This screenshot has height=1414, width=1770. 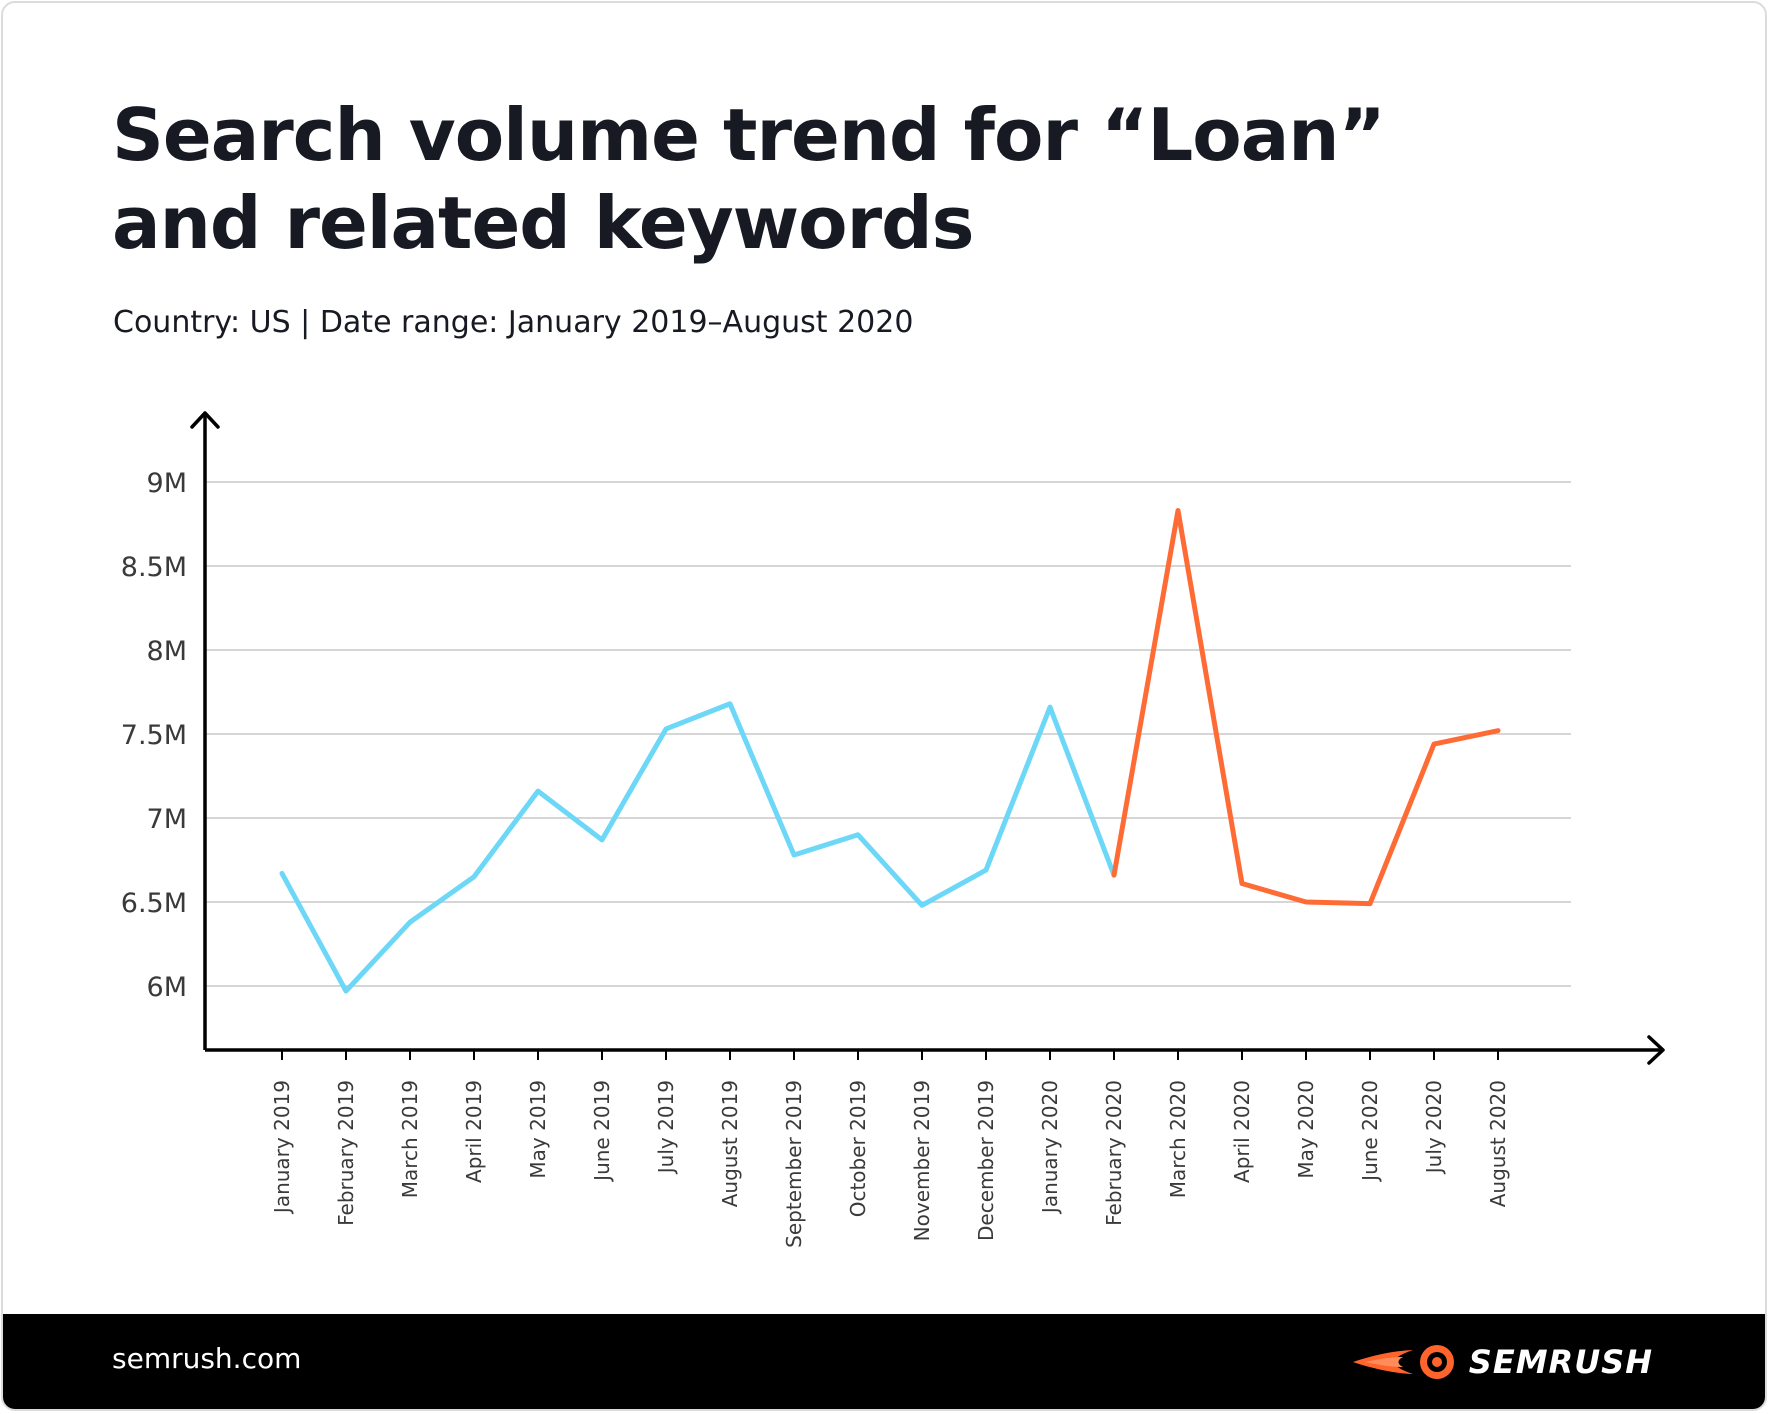 I want to click on y-tick-label: 9M, so click(x=167, y=483).